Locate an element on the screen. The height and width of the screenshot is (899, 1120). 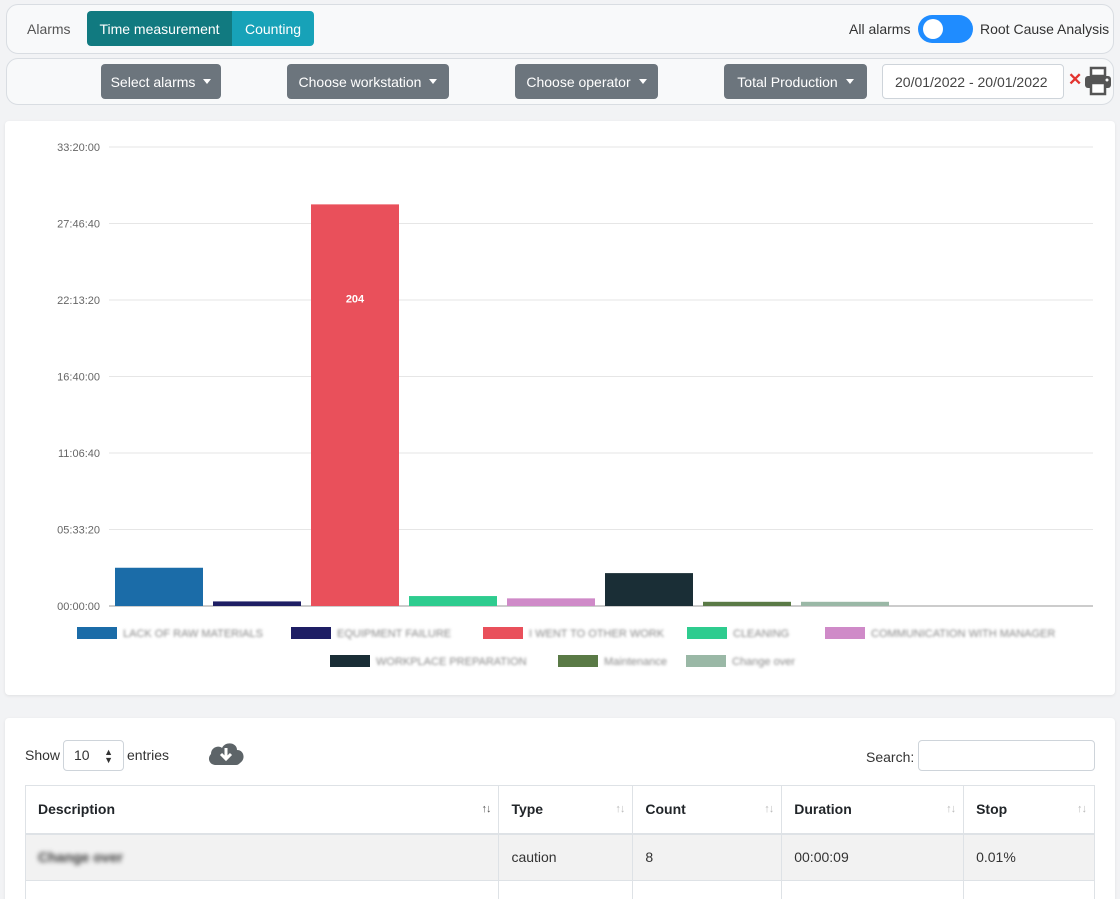
select-alarms-dropdown: Select alarms is located at coordinates (161, 81).